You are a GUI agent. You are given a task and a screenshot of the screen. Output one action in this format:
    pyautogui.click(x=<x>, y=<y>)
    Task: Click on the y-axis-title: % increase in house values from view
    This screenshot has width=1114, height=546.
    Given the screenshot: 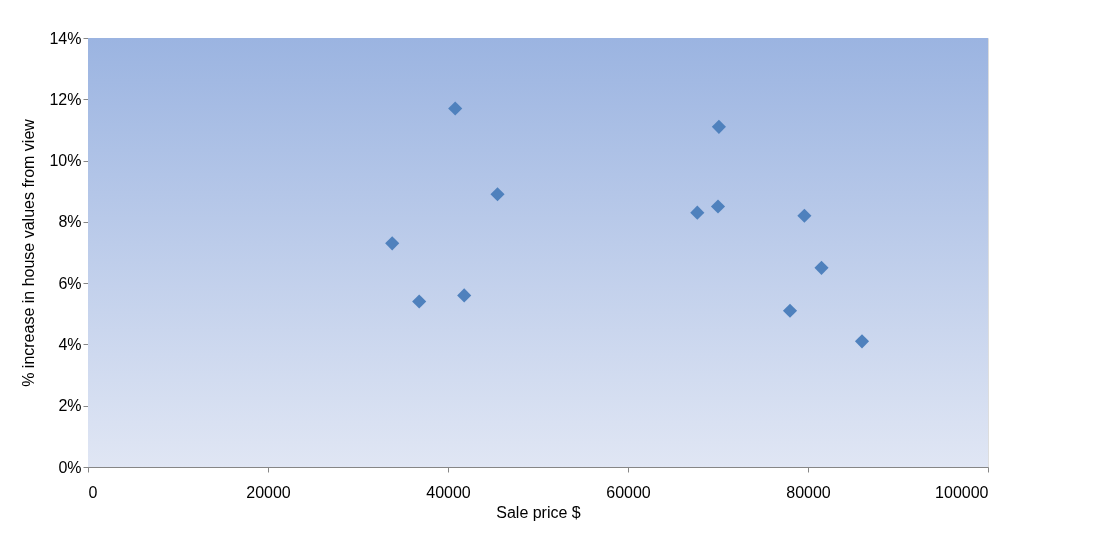 What is the action you would take?
    pyautogui.click(x=29, y=252)
    